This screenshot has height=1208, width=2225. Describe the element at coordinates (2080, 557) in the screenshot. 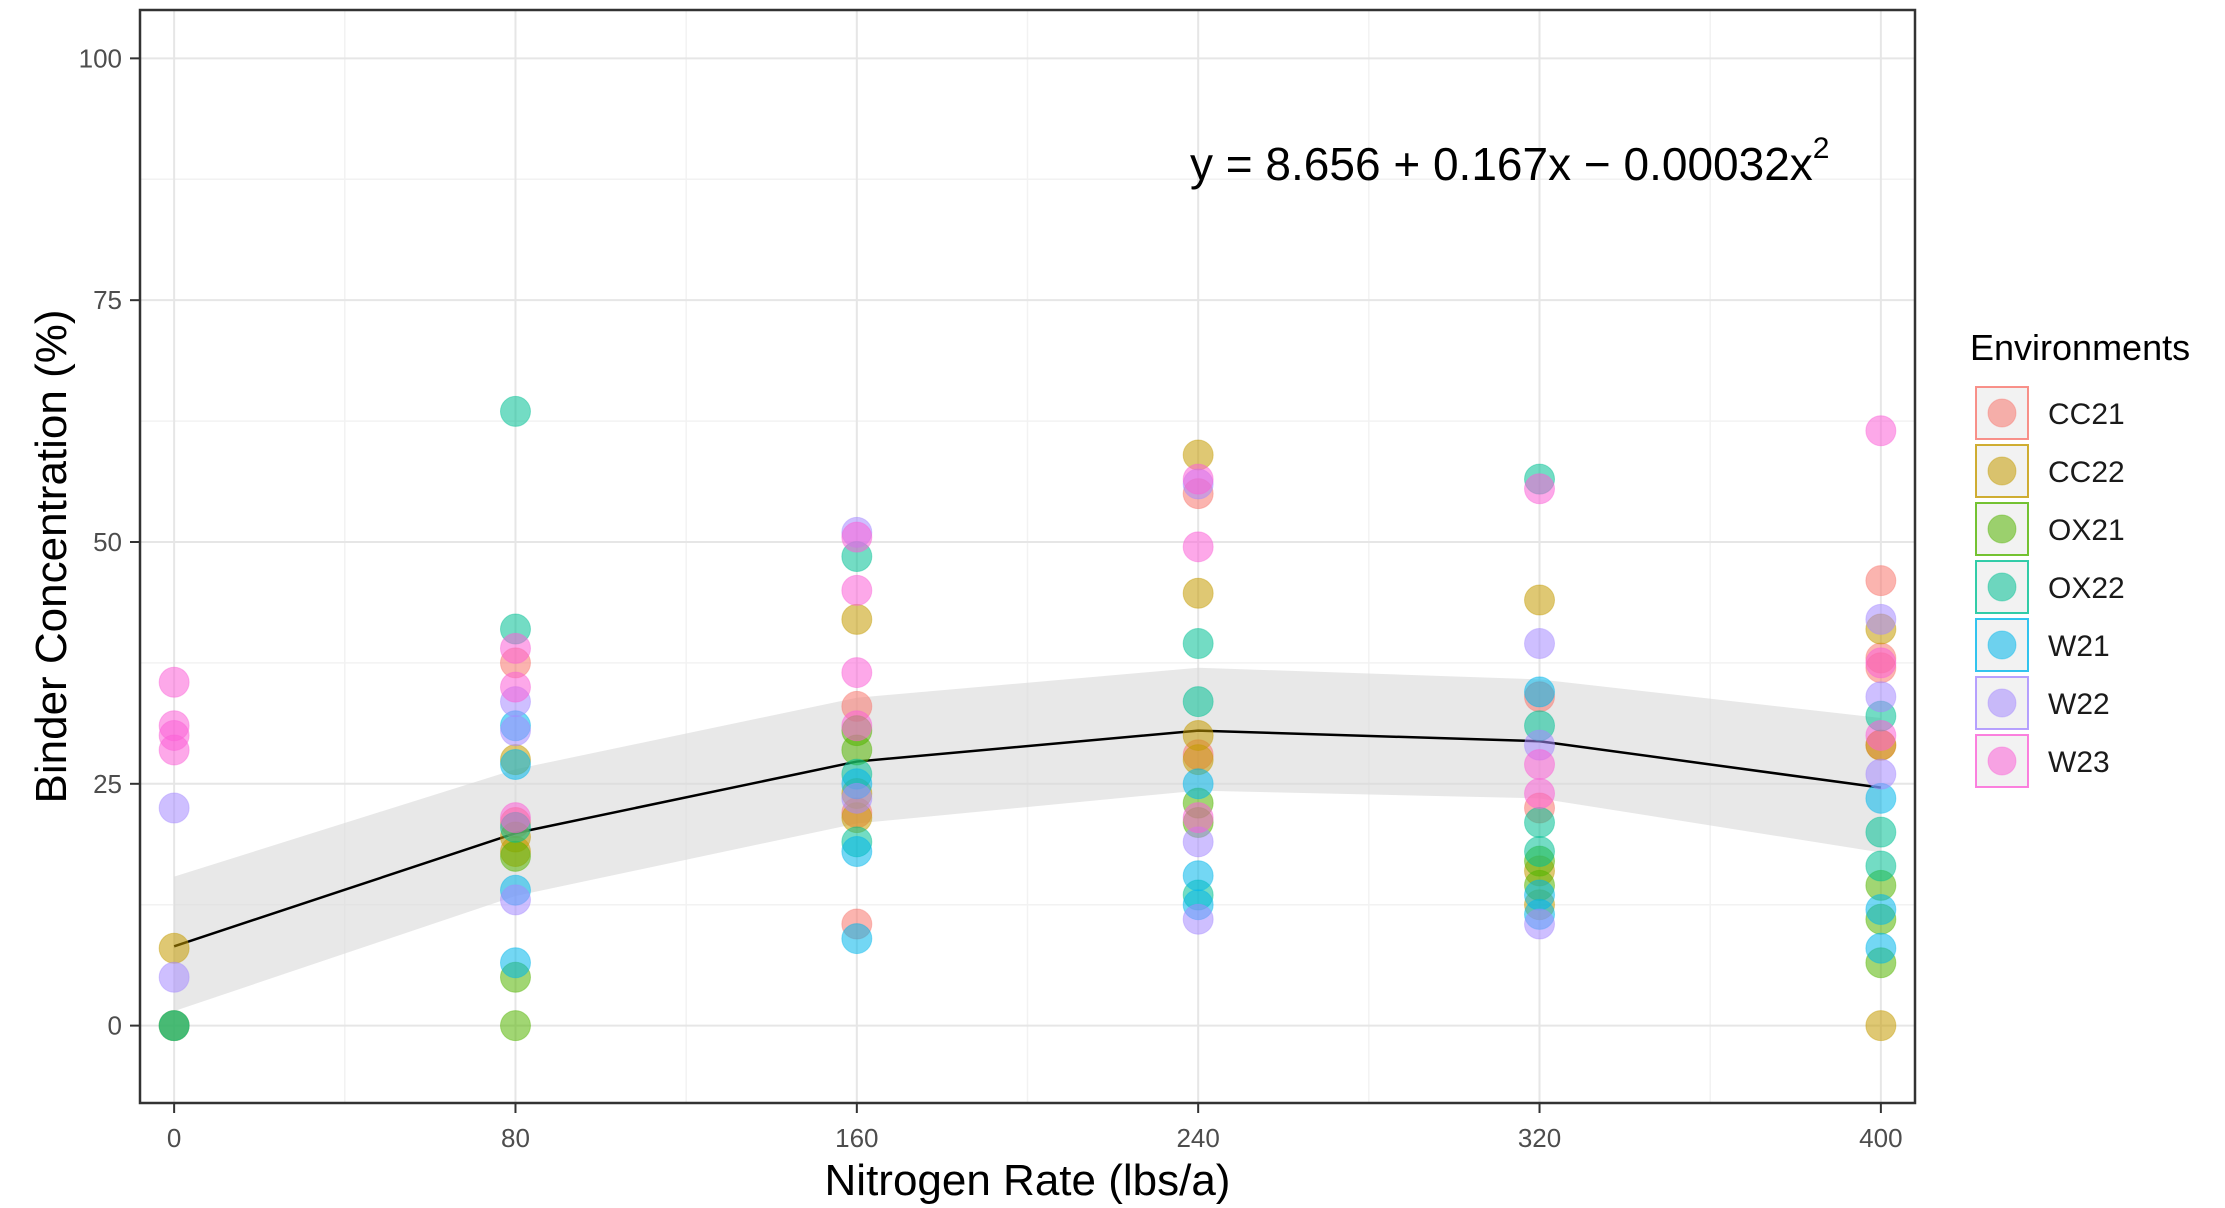

I see `legend: Environments CC21 CC22 OX21 OX22 W21 W22 W23` at that location.